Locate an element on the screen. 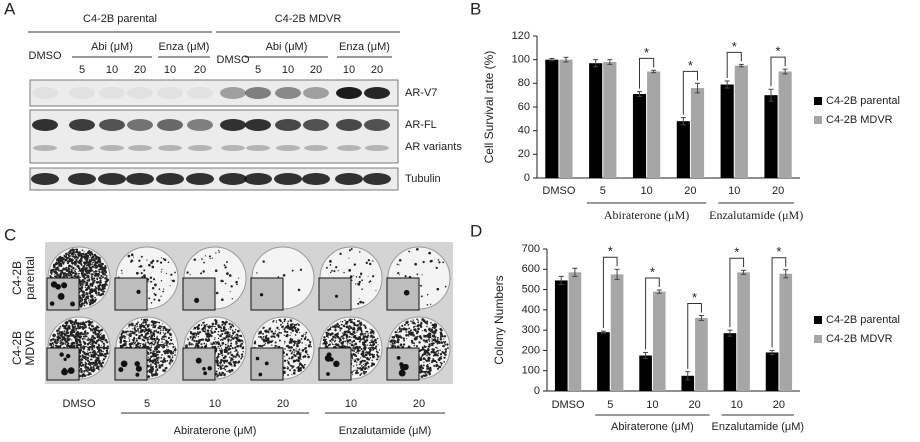 The image size is (920, 442). column-label: 20 is located at coordinates (283, 404).